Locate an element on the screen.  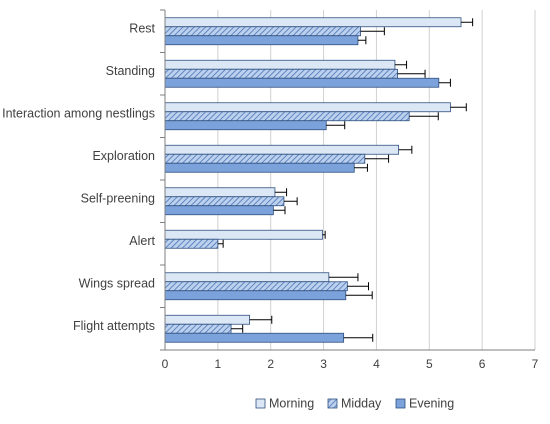
x-tick-labels: 0 1 2 3 4 5 6 7 is located at coordinates (350, 364).